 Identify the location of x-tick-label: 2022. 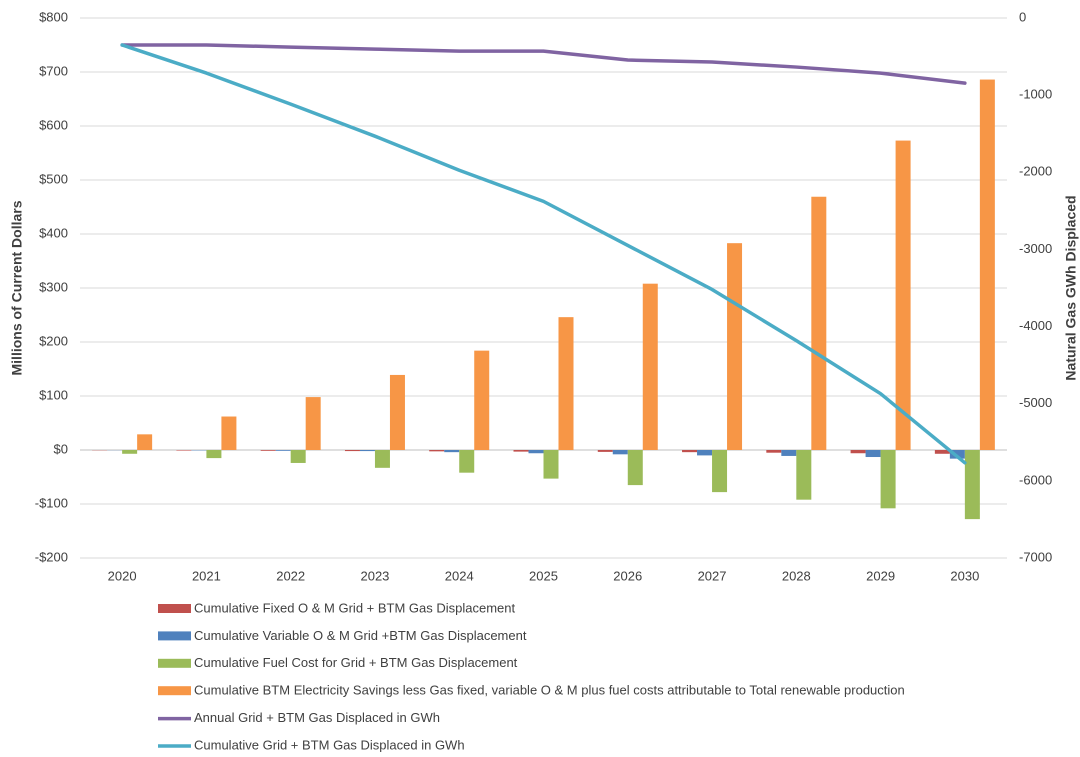
(290, 575).